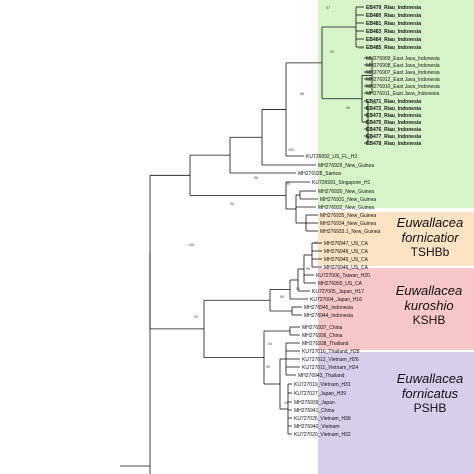 Image resolution: width=474 pixels, height=474 pixels. What do you see at coordinates (336, 300) in the screenshot?
I see `leaf-label: KU727004_Japan_H16` at bounding box center [336, 300].